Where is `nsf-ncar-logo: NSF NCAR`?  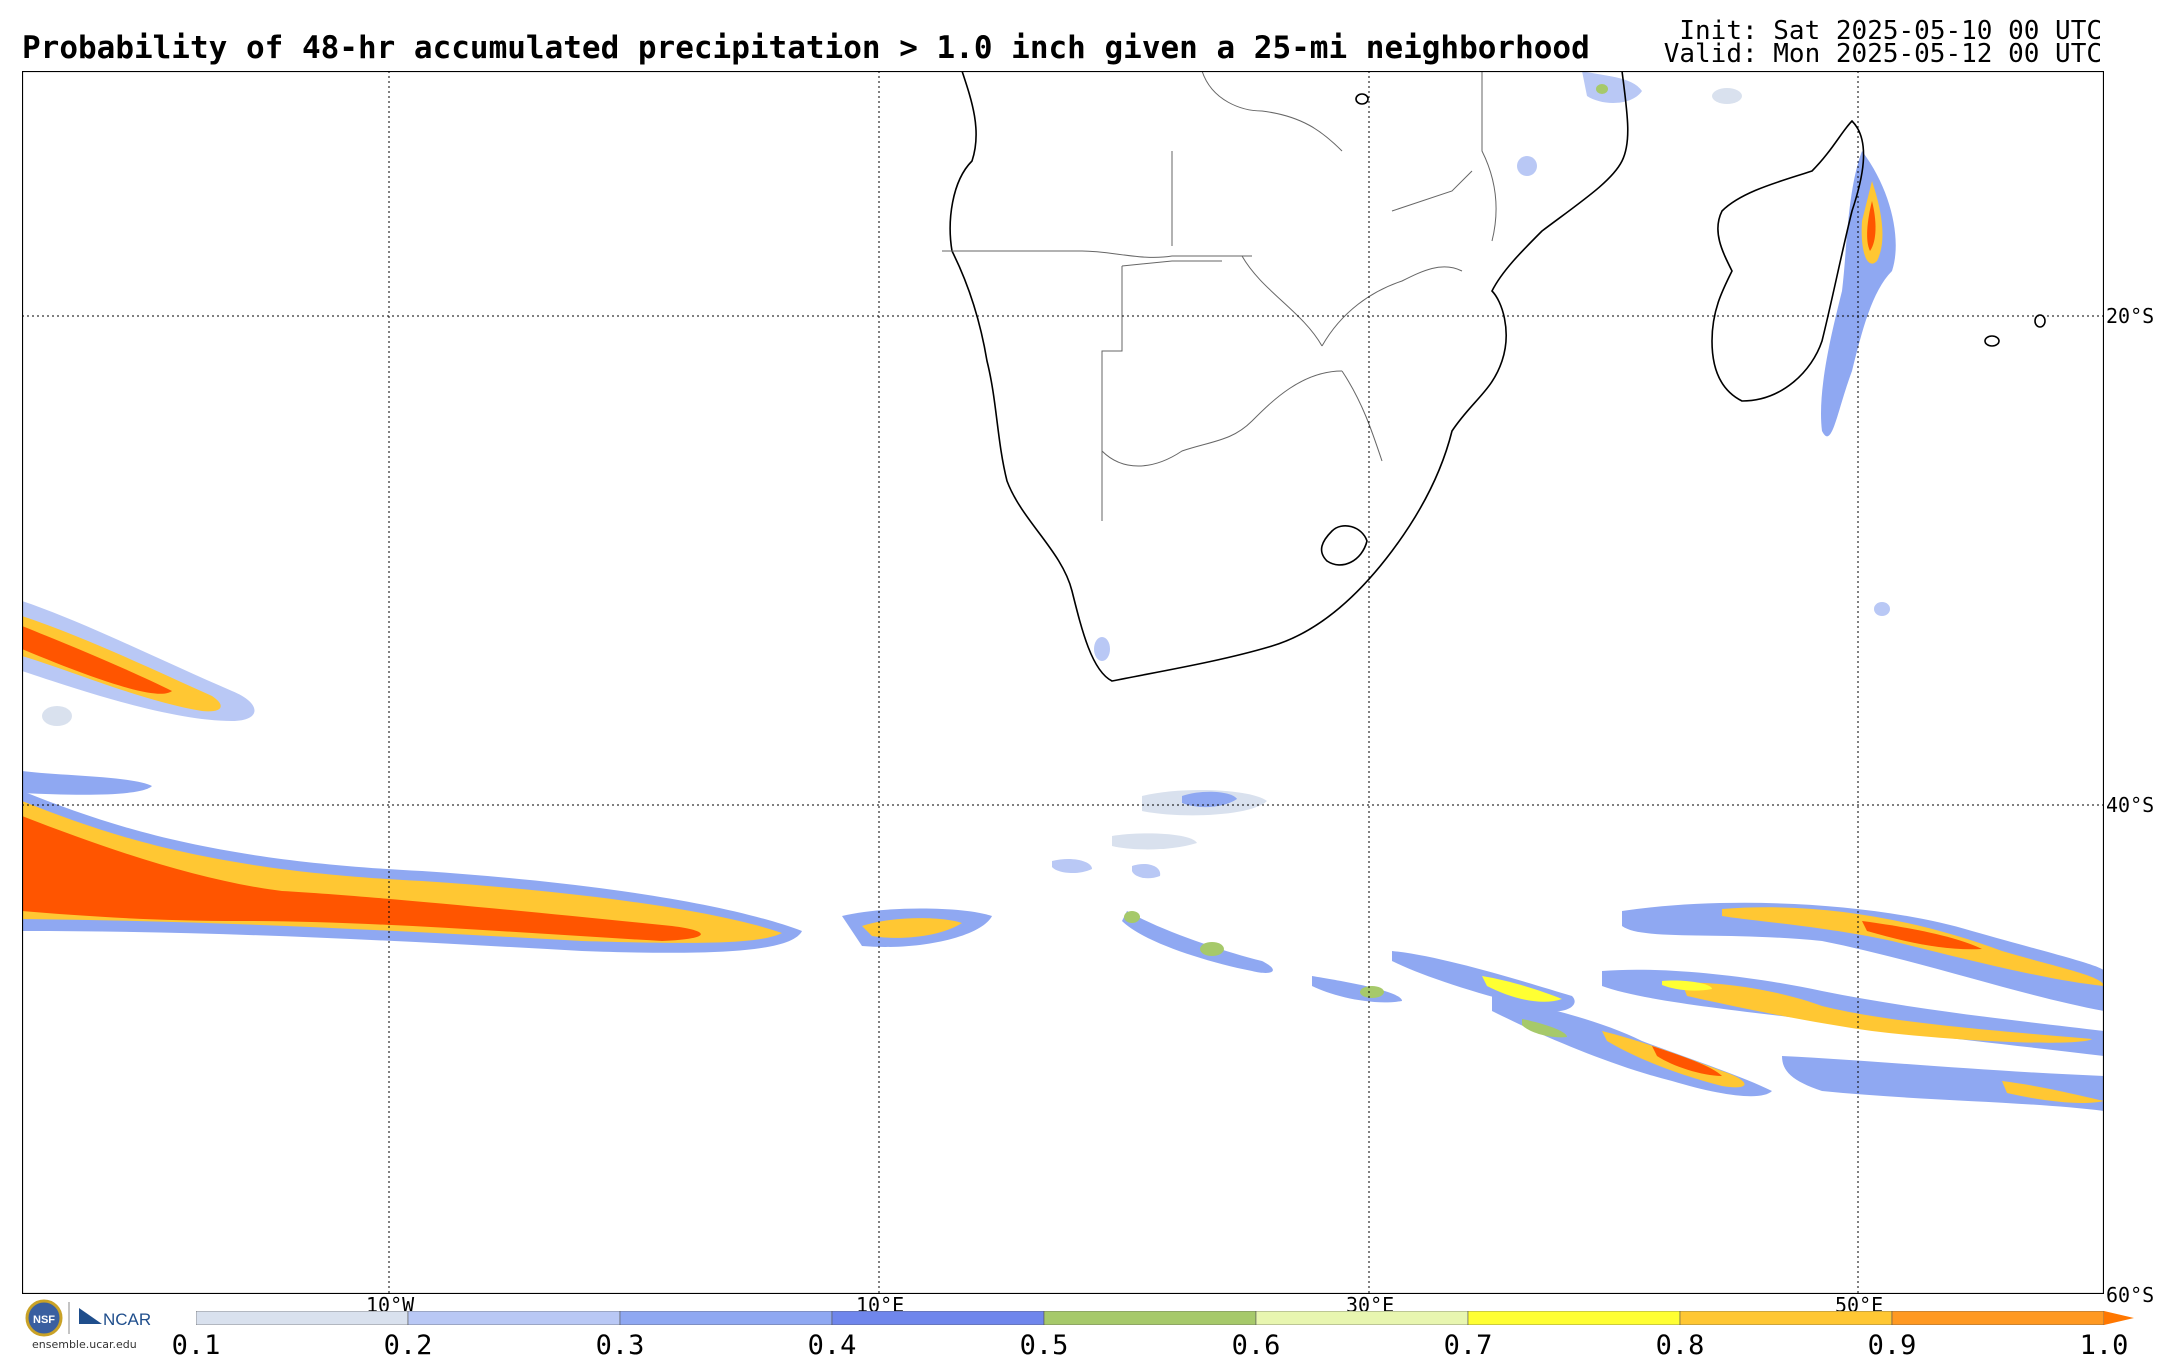
nsf-ncar-logo: NSF NCAR is located at coordinates (88, 1318).